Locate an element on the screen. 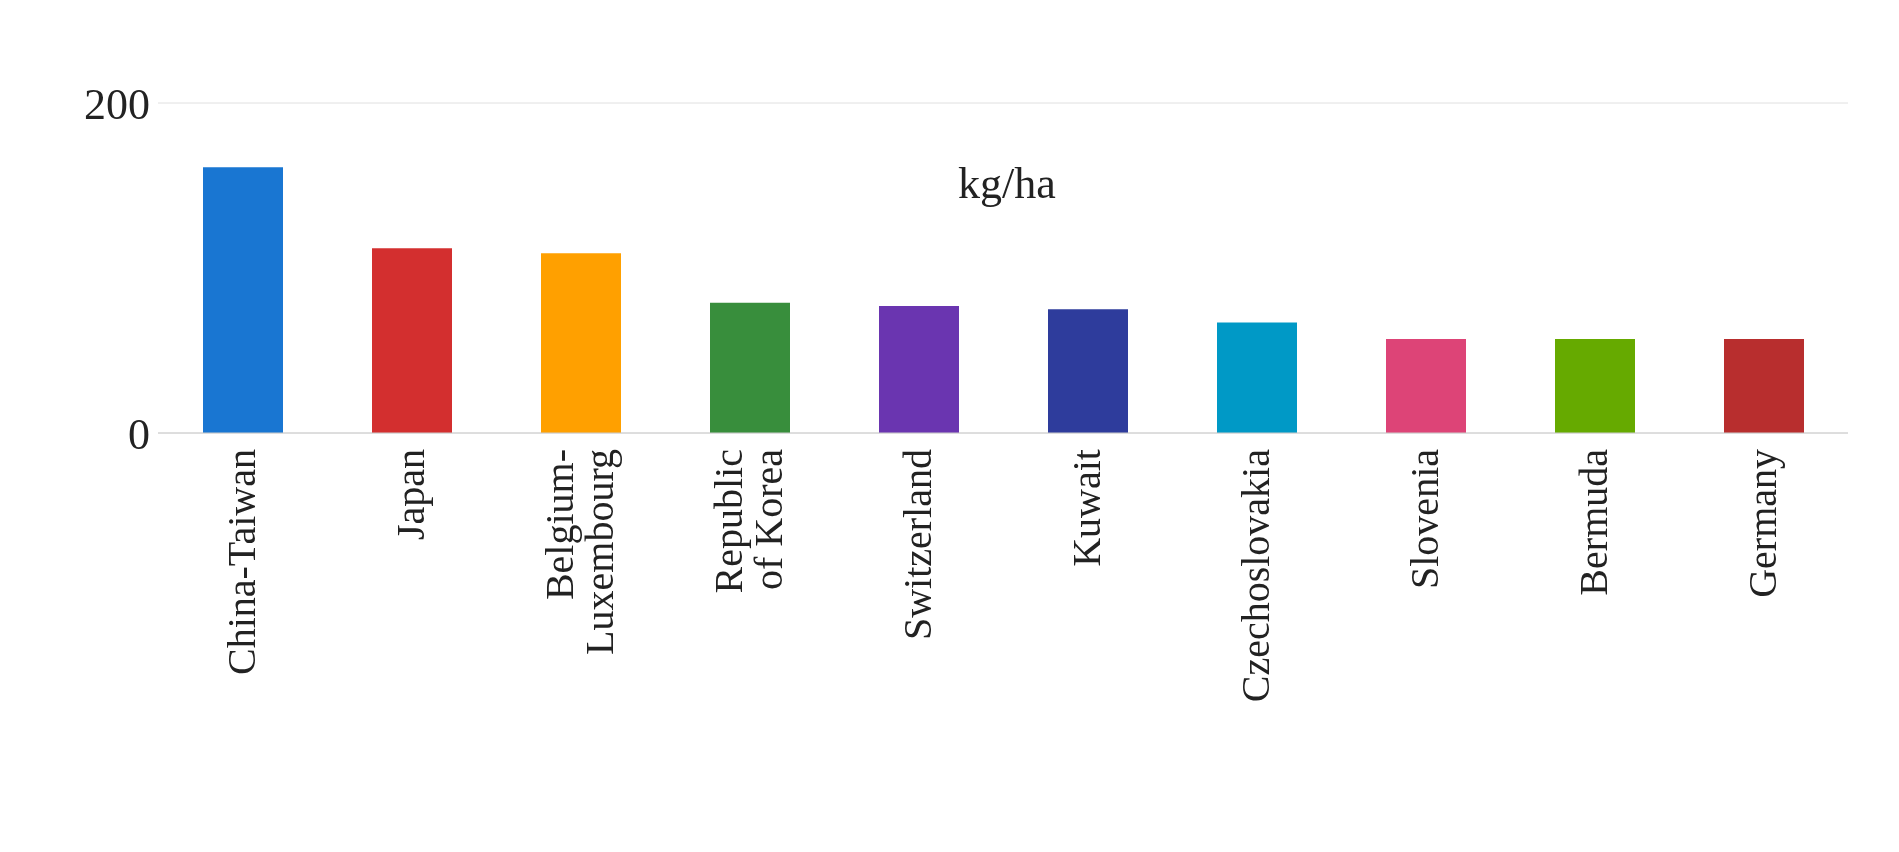 This screenshot has height=852, width=1899. x-tick-label: Slovenia is located at coordinates (1424, 518).